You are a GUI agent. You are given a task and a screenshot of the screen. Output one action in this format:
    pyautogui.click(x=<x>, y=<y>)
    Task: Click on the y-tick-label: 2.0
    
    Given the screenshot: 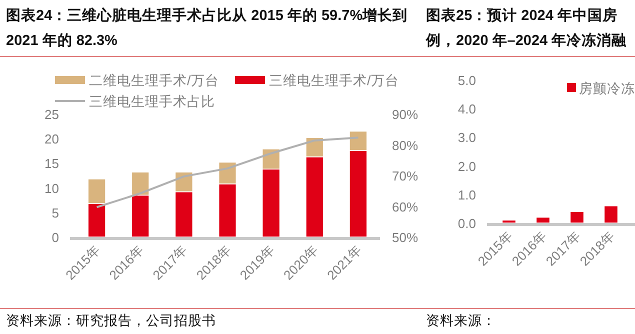 What is the action you would take?
    pyautogui.click(x=467, y=166)
    